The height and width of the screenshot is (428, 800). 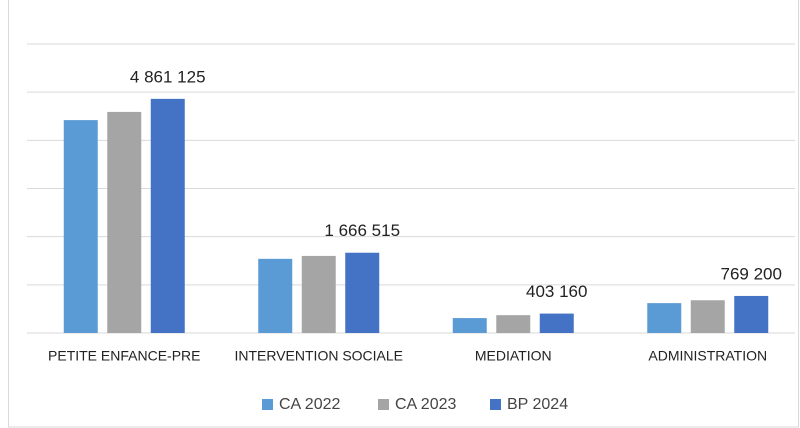 What do you see at coordinates (318, 356) in the screenshot?
I see `x-tick-label: INTERVENTION SOCIALE` at bounding box center [318, 356].